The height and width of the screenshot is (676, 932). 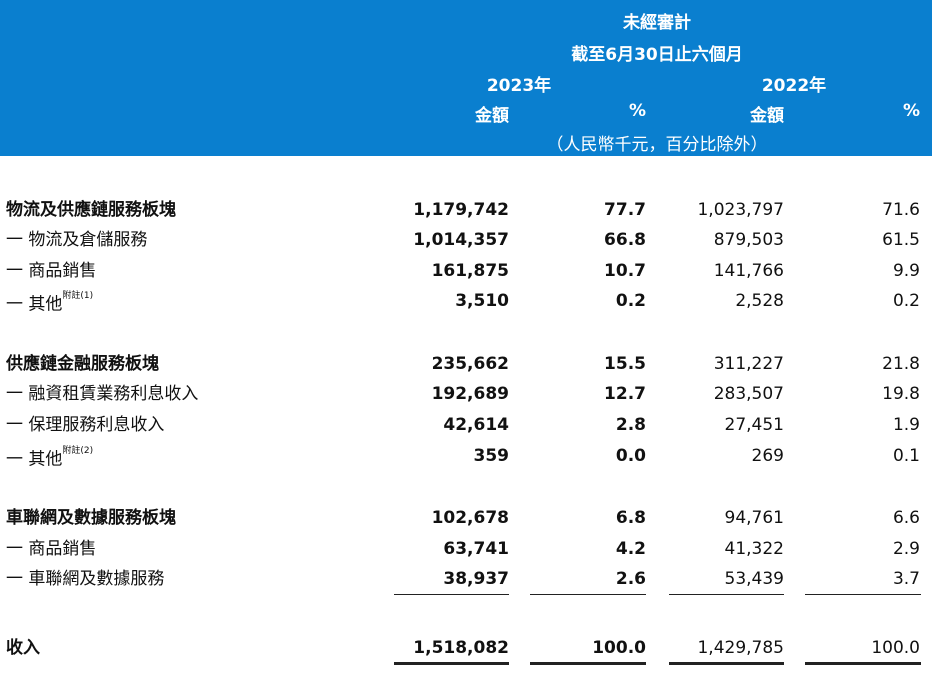 I want to click on pct-2022: 1.9, so click(x=906, y=425).